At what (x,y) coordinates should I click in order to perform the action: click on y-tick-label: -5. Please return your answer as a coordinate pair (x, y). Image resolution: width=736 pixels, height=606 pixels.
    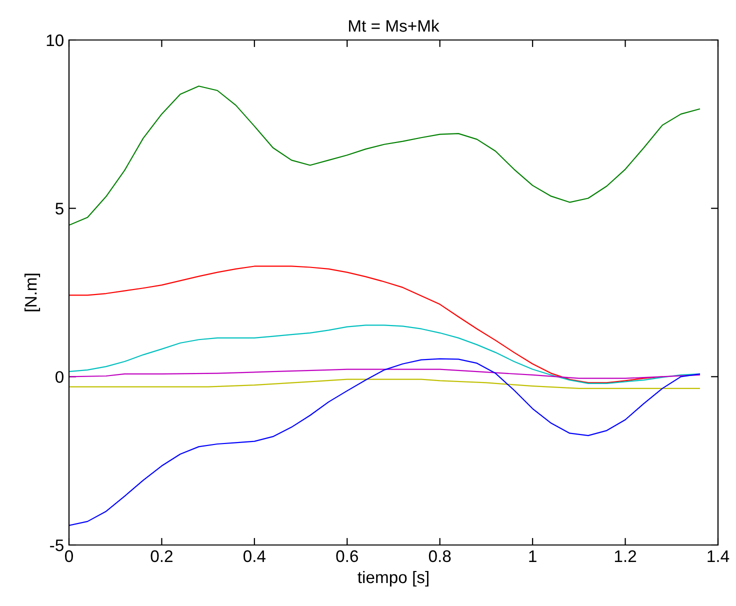
    Looking at the image, I should click on (57, 546).